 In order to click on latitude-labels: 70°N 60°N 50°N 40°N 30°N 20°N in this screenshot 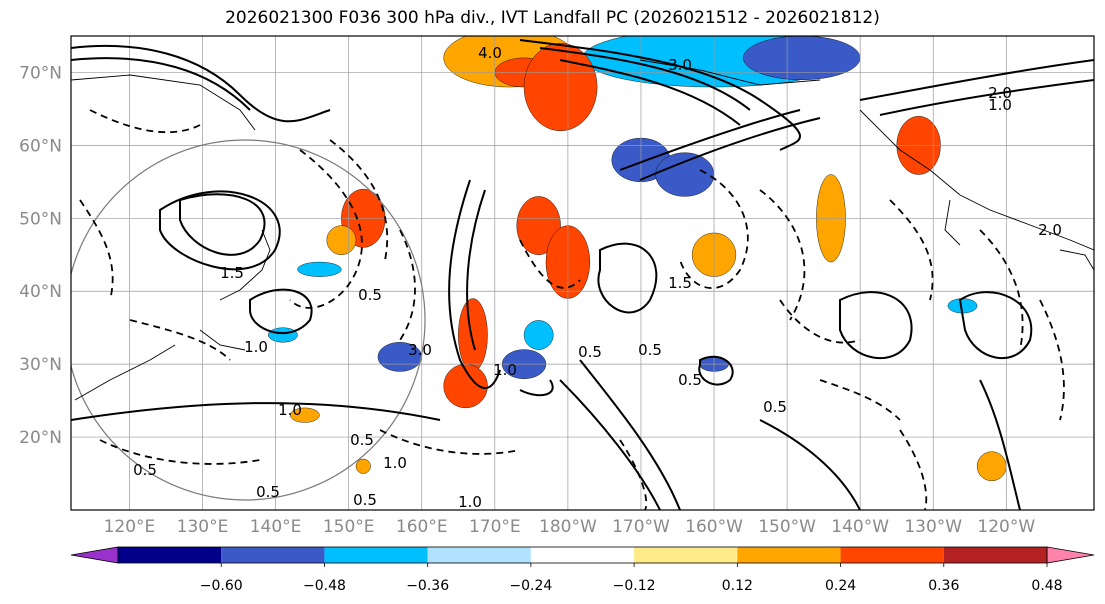, I will do `click(40, 255)`.